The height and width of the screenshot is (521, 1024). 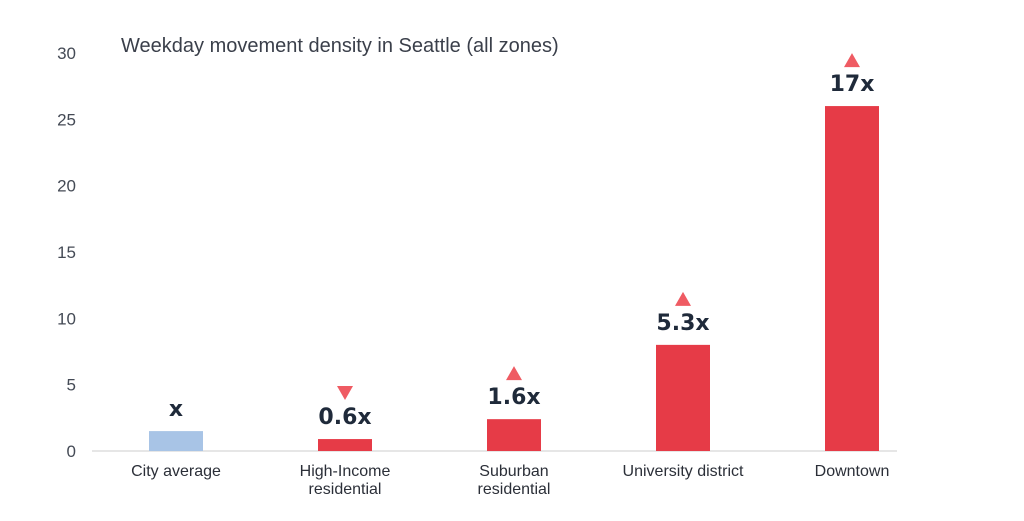 I want to click on y-tick-label: 15, so click(x=66, y=252).